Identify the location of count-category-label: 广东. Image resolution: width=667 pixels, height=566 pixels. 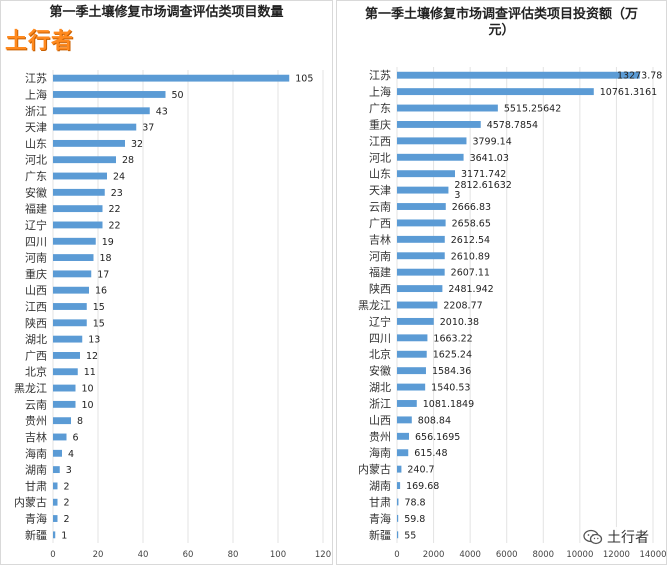
(36, 176).